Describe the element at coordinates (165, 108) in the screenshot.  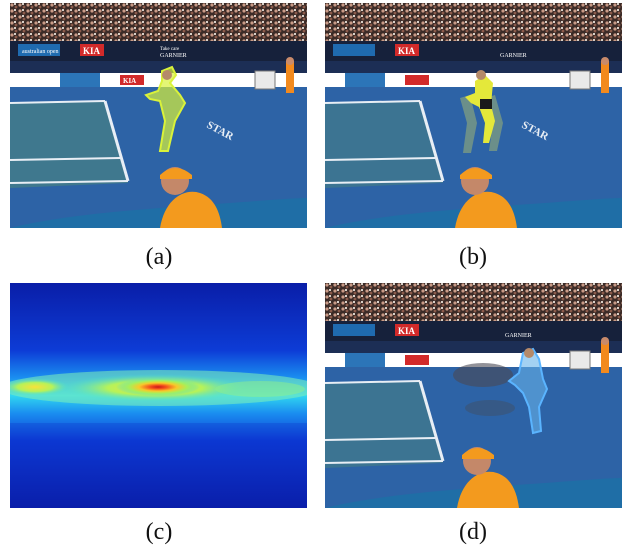
I see `player-highlight-a` at that location.